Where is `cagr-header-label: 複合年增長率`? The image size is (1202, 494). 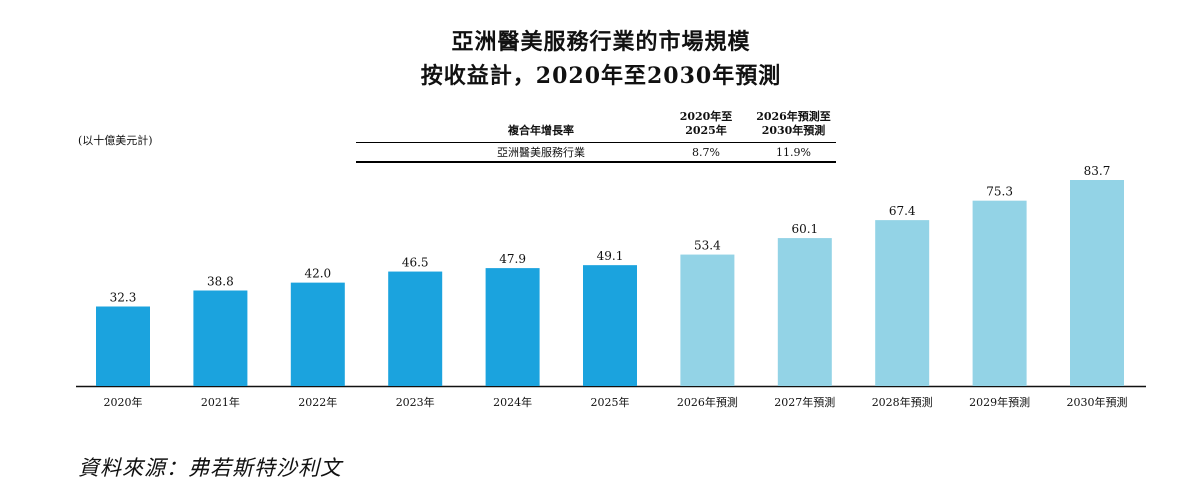
cagr-header-label: 複合年增長率 is located at coordinates (541, 130).